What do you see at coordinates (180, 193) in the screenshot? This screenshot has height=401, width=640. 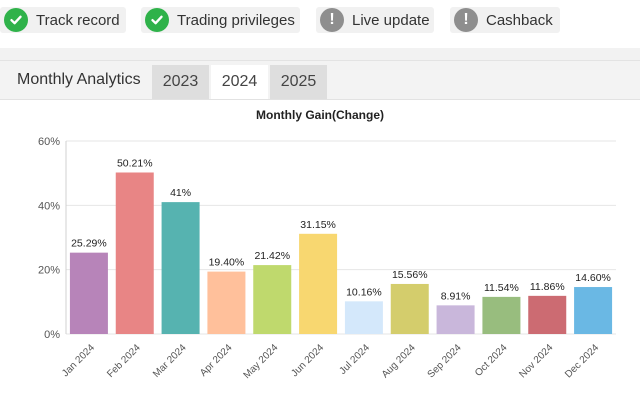 I see `data-label: 41%` at bounding box center [180, 193].